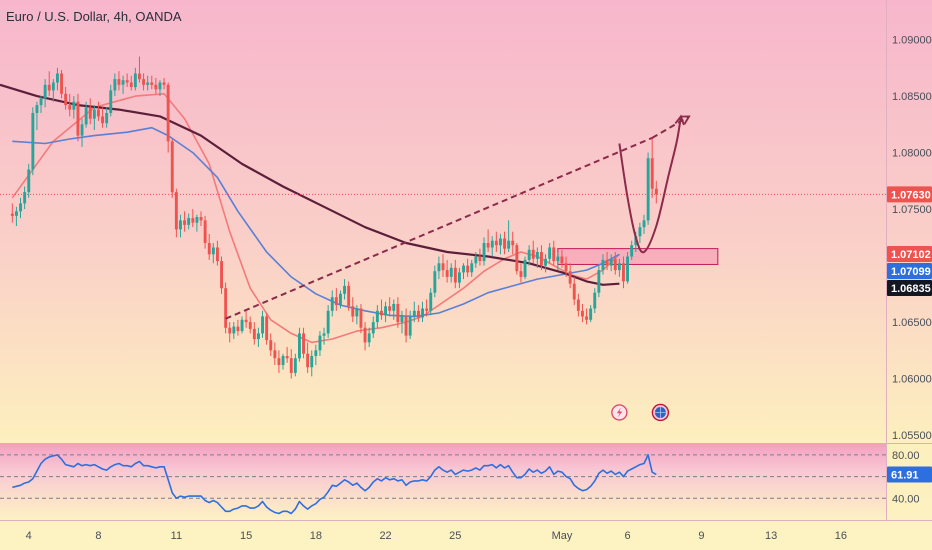 This screenshot has height=550, width=932. Describe the element at coordinates (660, 412) in the screenshot. I see `globe-icon` at that location.